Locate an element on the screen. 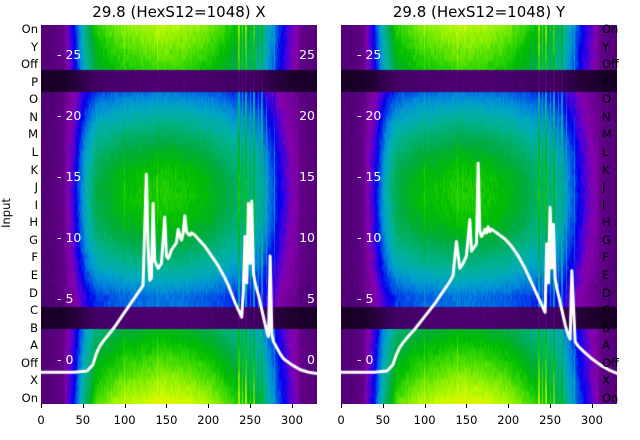 The height and width of the screenshot is (440, 640). panel-y-category-axis: On Y Off P O N M L K J I H G F E D C B A Off X On is located at coordinates (620, 213).